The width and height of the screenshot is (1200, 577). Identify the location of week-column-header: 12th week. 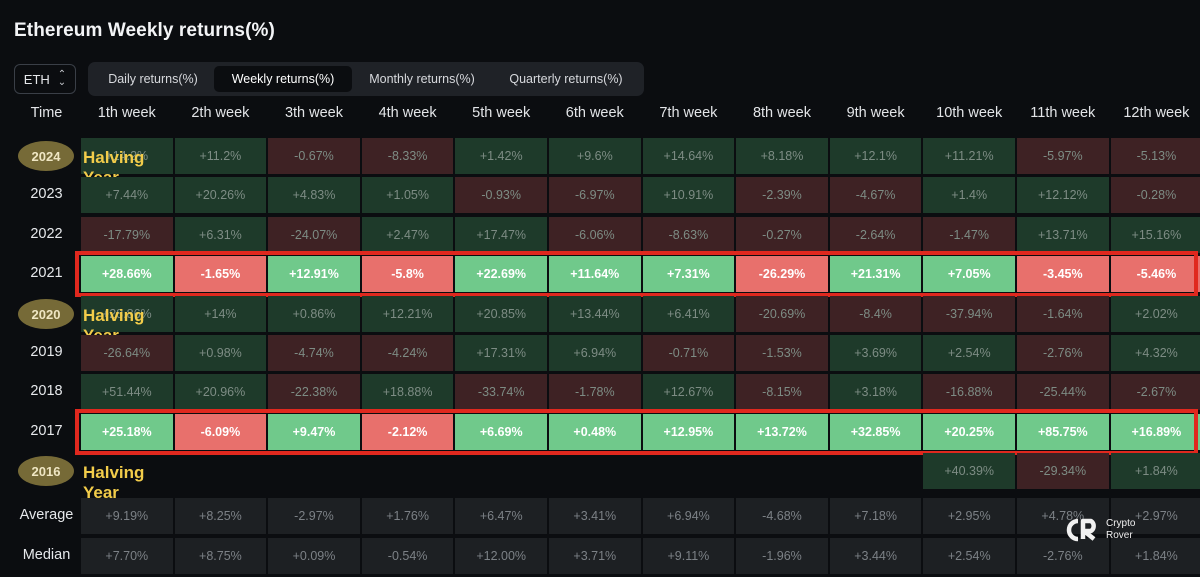
(1156, 113).